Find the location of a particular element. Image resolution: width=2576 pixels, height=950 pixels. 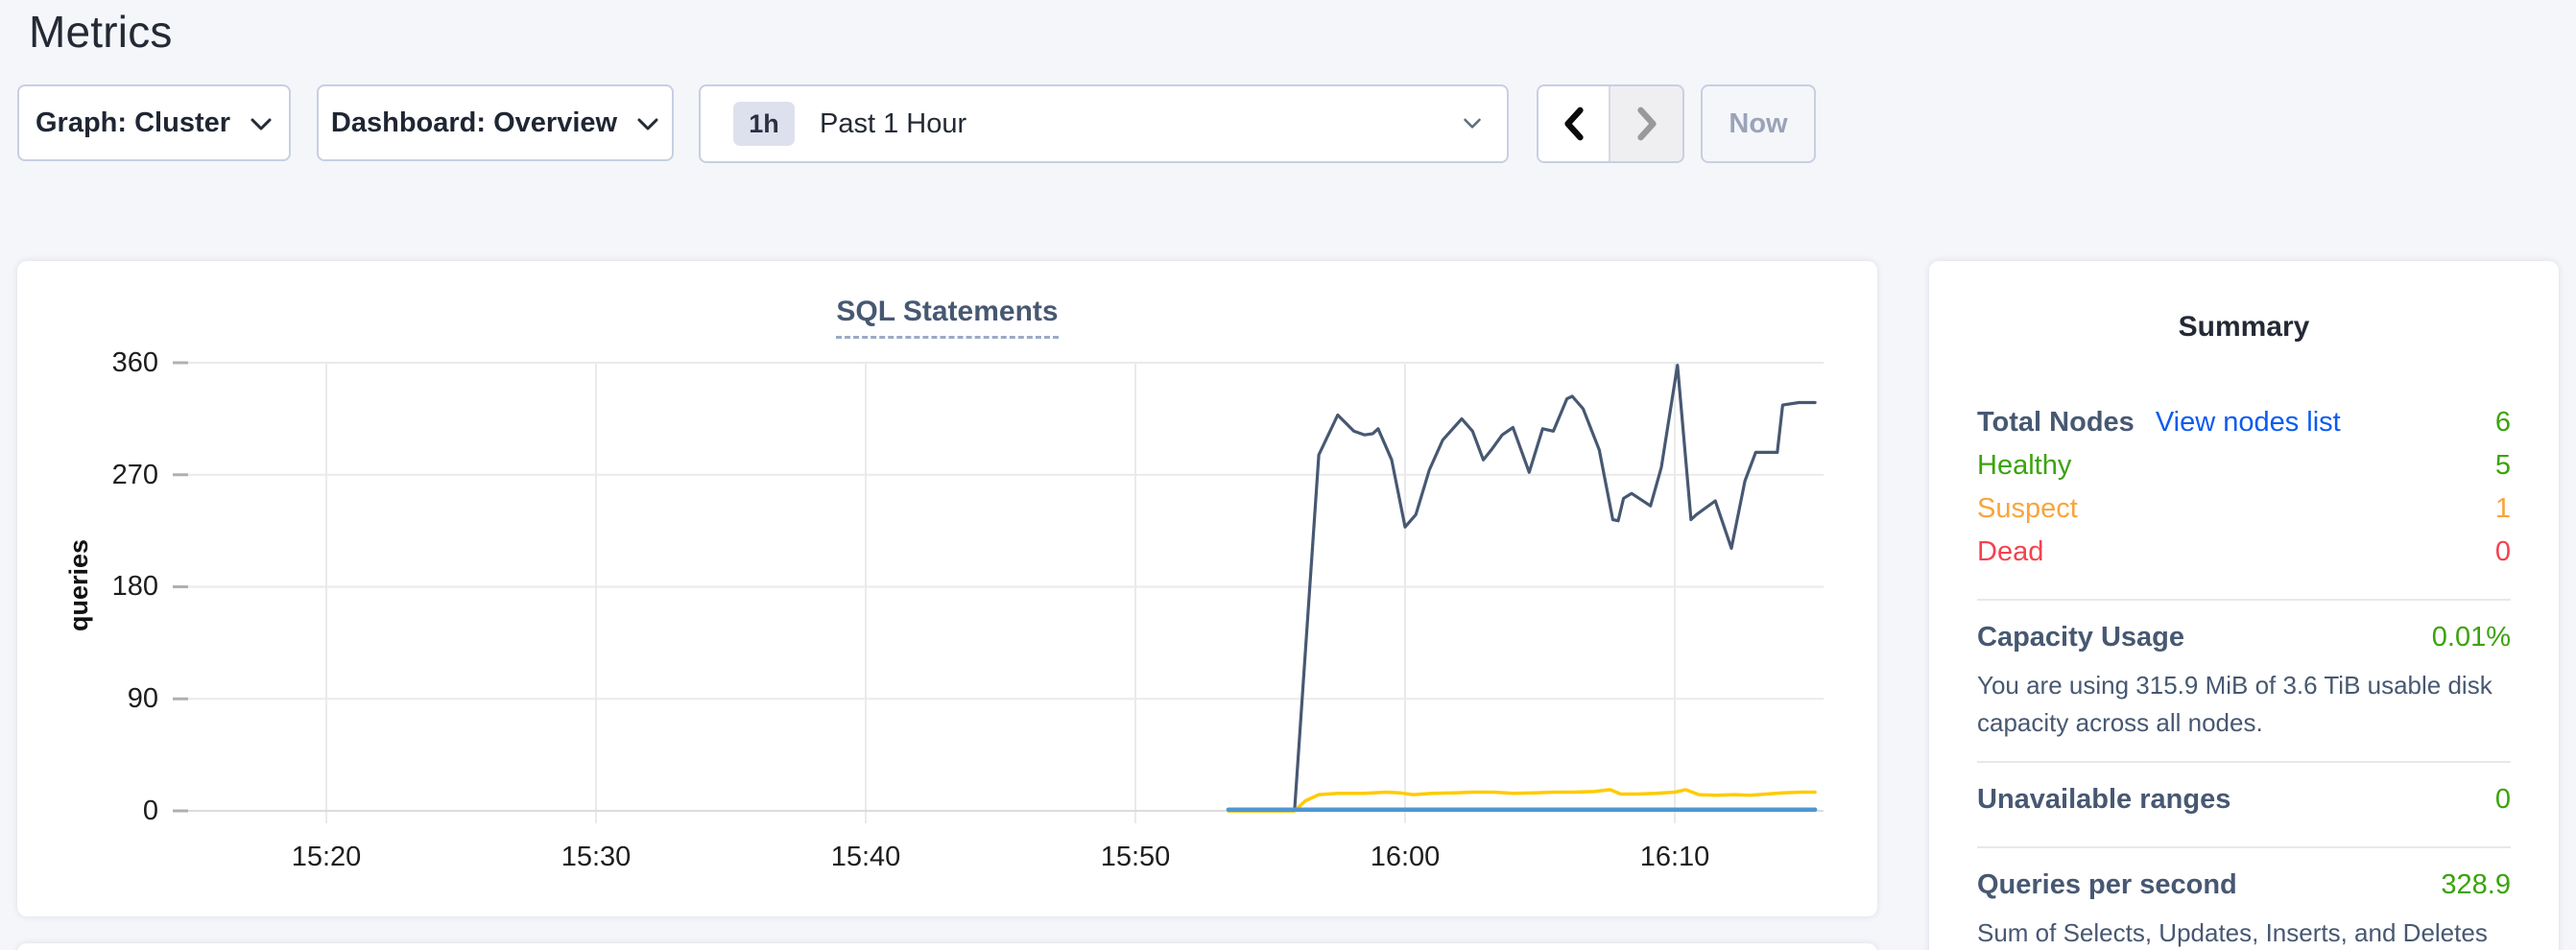

dashboard-dropdown: Dashboard: Overview is located at coordinates (496, 122).